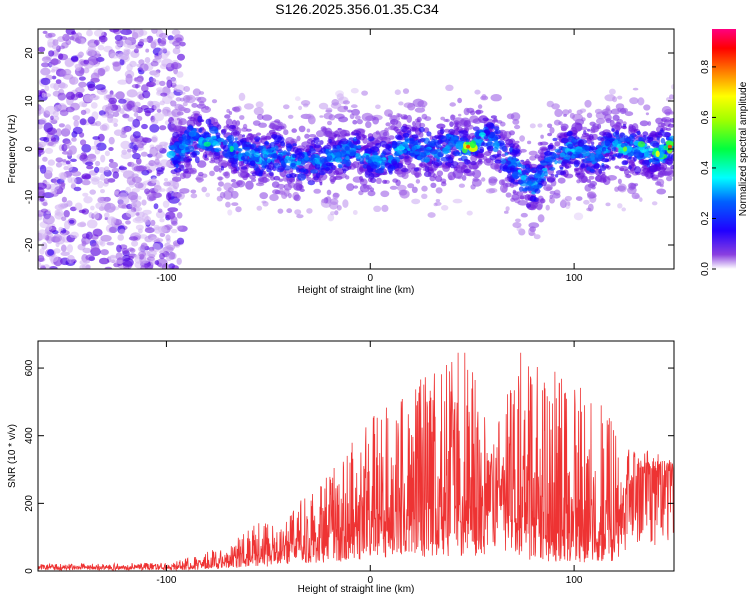 The height and width of the screenshot is (600, 750). What do you see at coordinates (166, 580) in the screenshot?
I see `x-tick-label: -100` at bounding box center [166, 580].